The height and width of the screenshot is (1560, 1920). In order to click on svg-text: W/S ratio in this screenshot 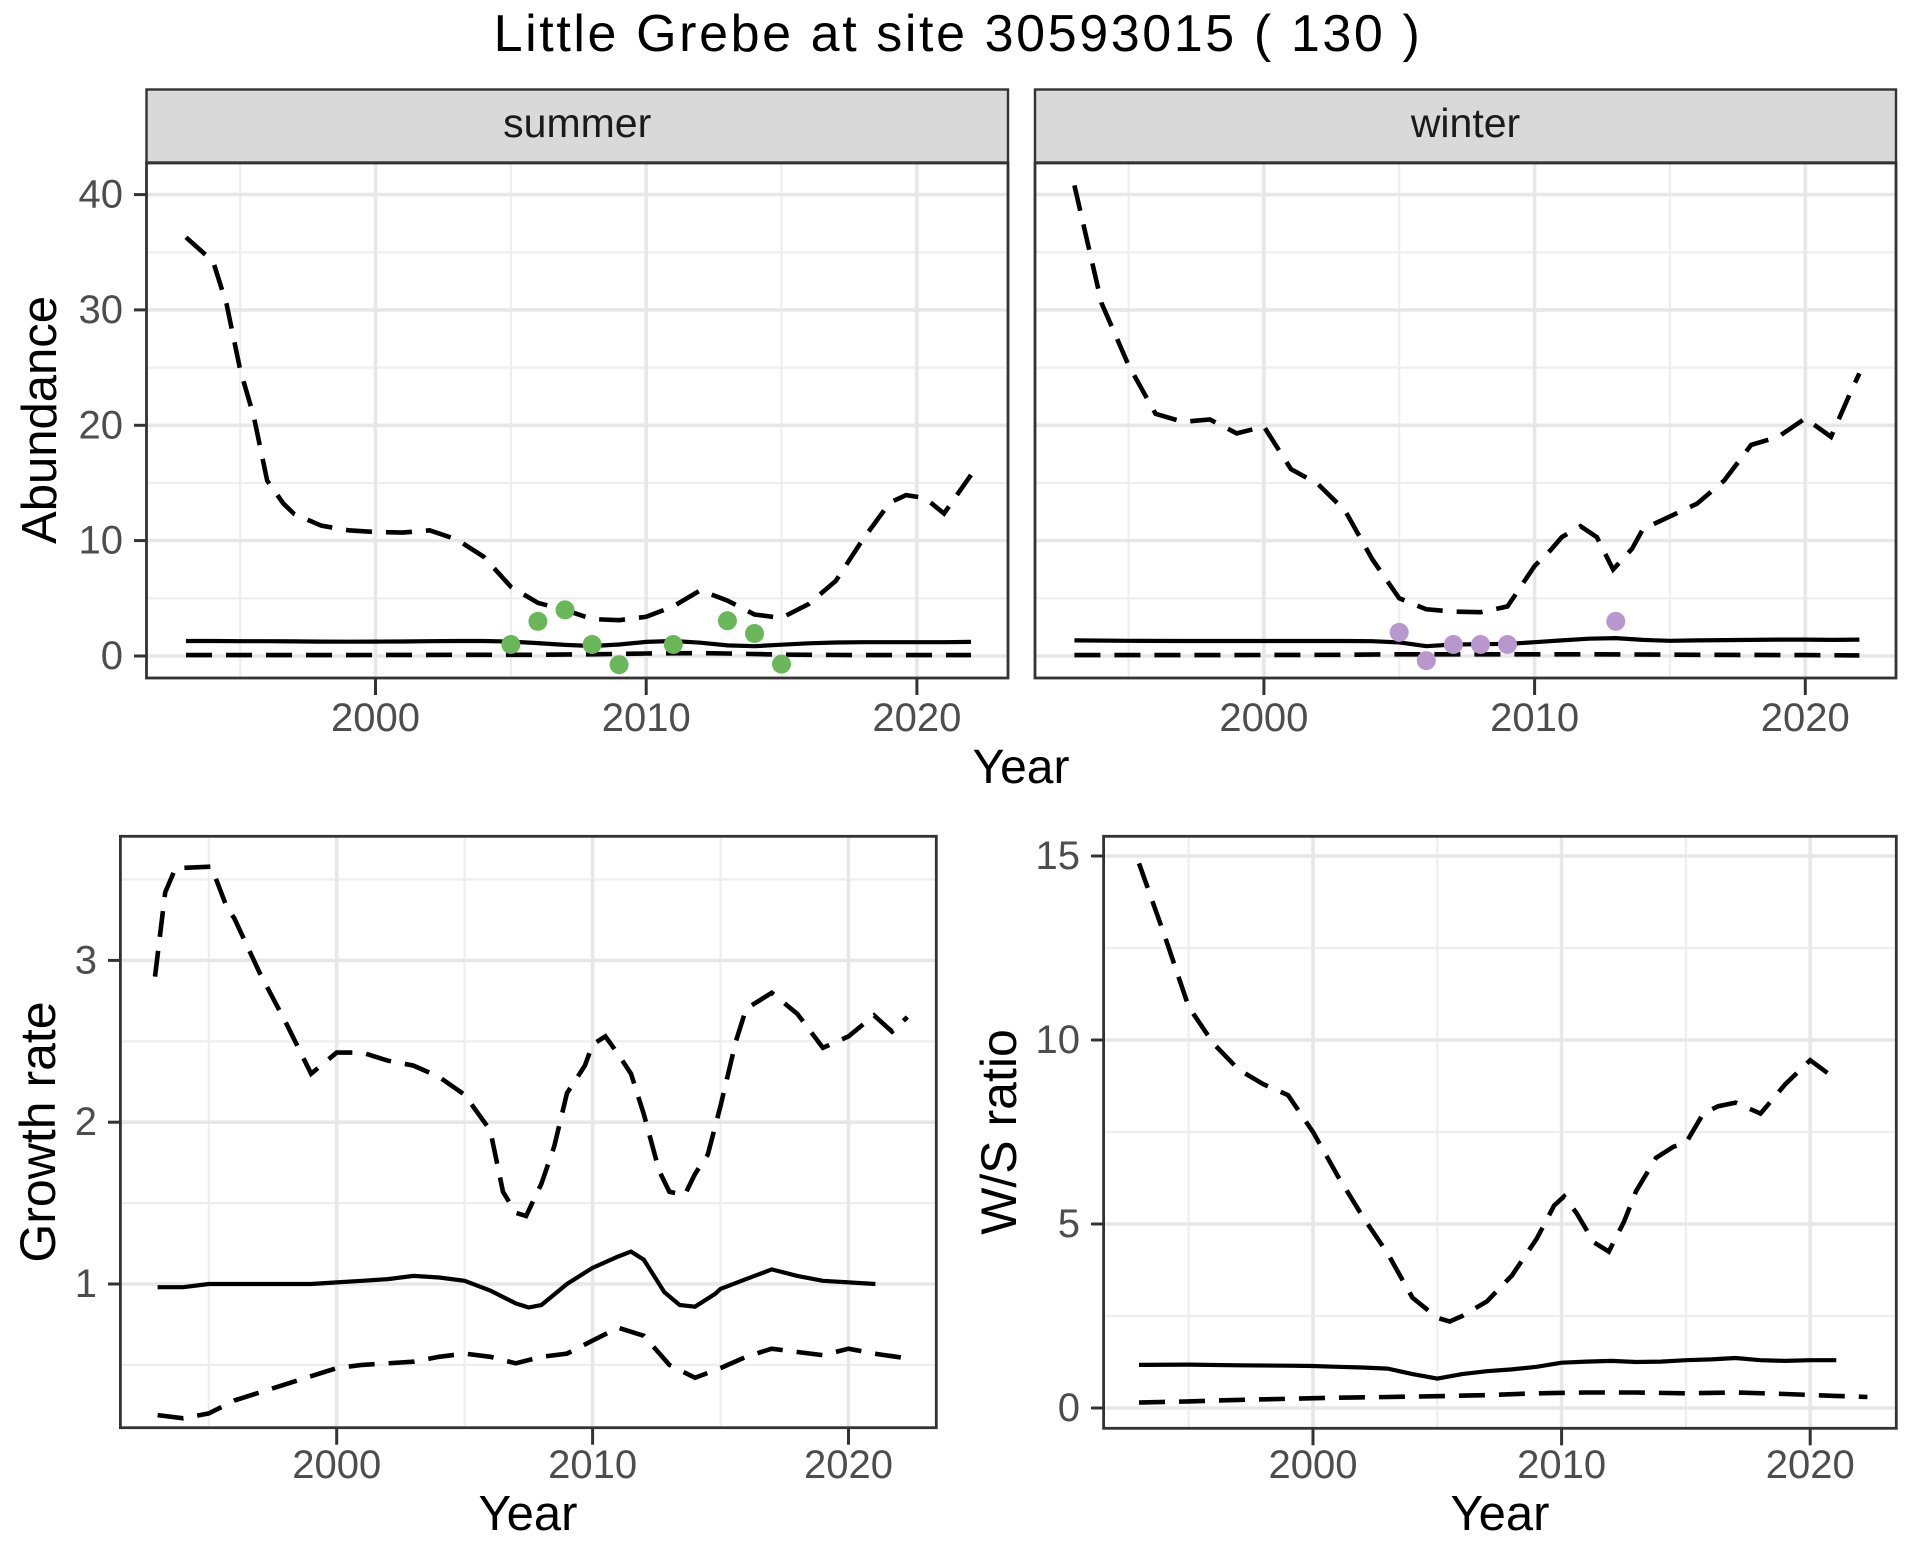, I will do `click(999, 1132)`.